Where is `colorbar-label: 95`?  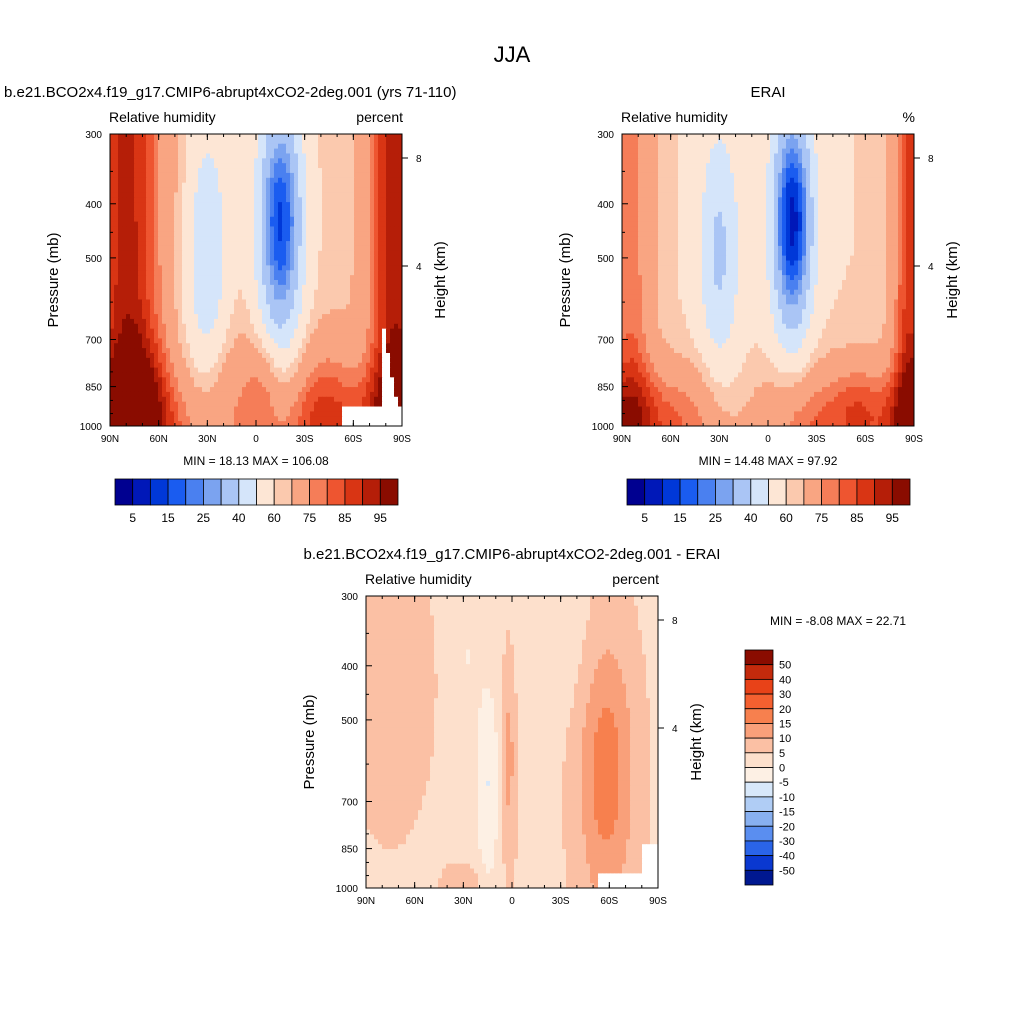
colorbar-label: 95 is located at coordinates (381, 518).